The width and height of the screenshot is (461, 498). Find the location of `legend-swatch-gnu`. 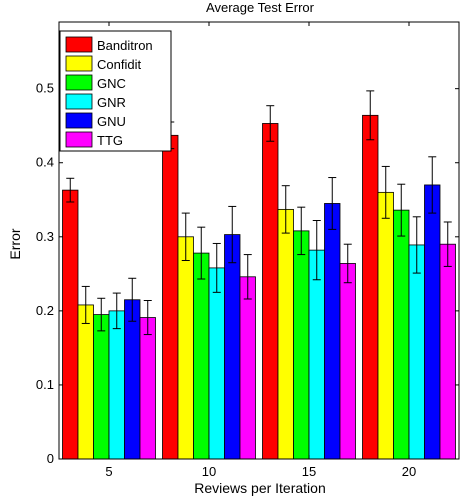

legend-swatch-gnu is located at coordinates (79, 120).